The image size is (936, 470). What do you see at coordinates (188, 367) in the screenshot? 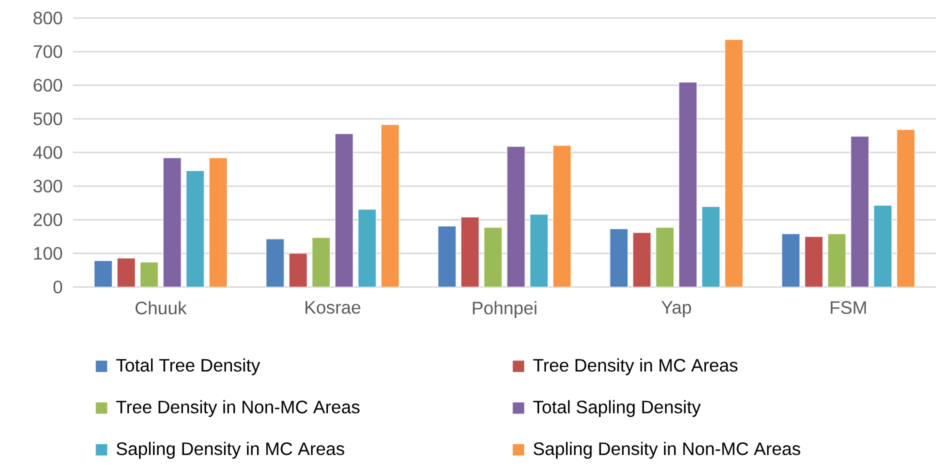
I see `legend-label: Total Tree Density` at bounding box center [188, 367].